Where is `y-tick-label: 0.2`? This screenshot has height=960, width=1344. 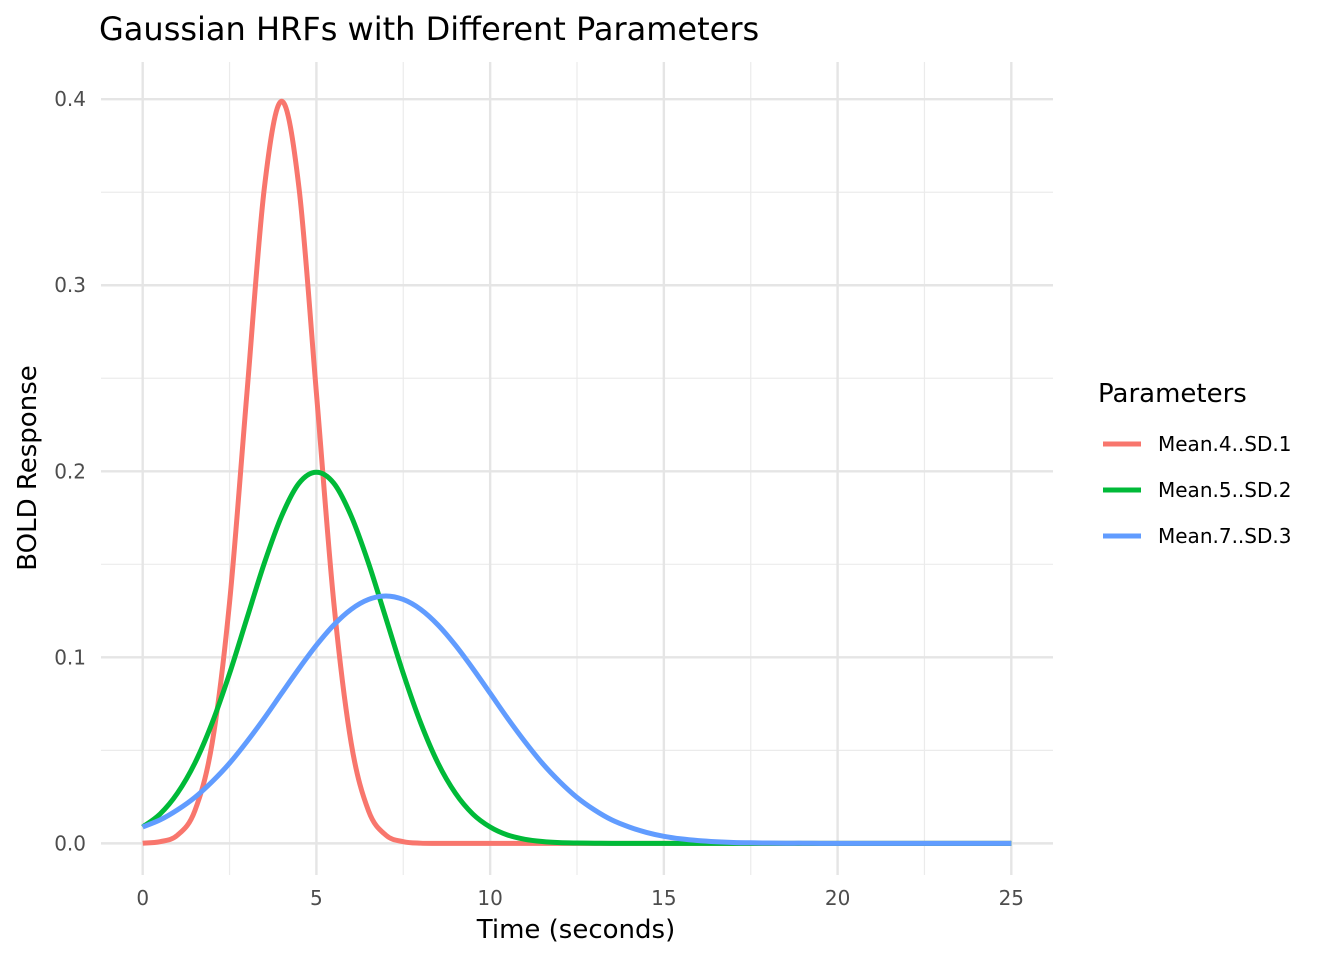 y-tick-label: 0.2 is located at coordinates (70, 471).